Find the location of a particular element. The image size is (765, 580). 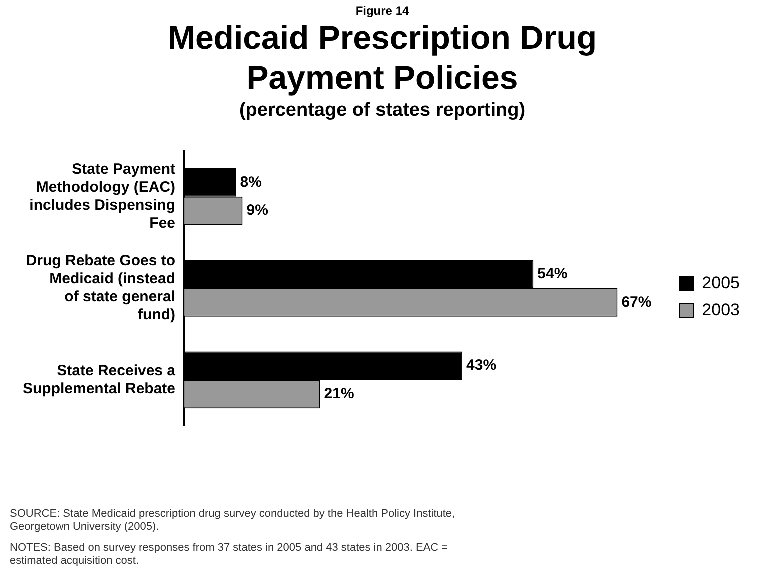

data-label: 54% is located at coordinates (553, 273).